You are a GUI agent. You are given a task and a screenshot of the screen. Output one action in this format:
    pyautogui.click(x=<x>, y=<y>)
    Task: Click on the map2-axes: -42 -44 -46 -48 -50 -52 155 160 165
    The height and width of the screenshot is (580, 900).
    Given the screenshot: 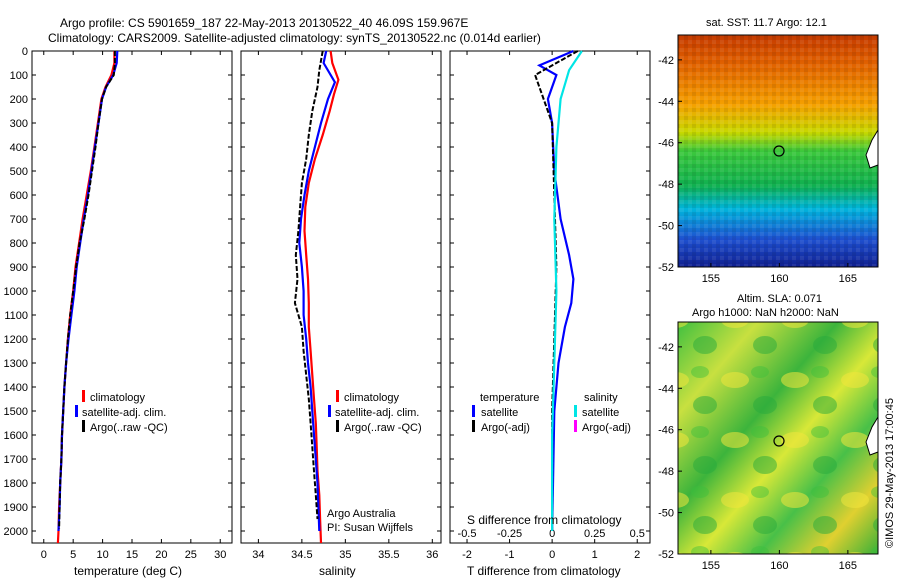 What is the action you would take?
    pyautogui.click(x=757, y=457)
    